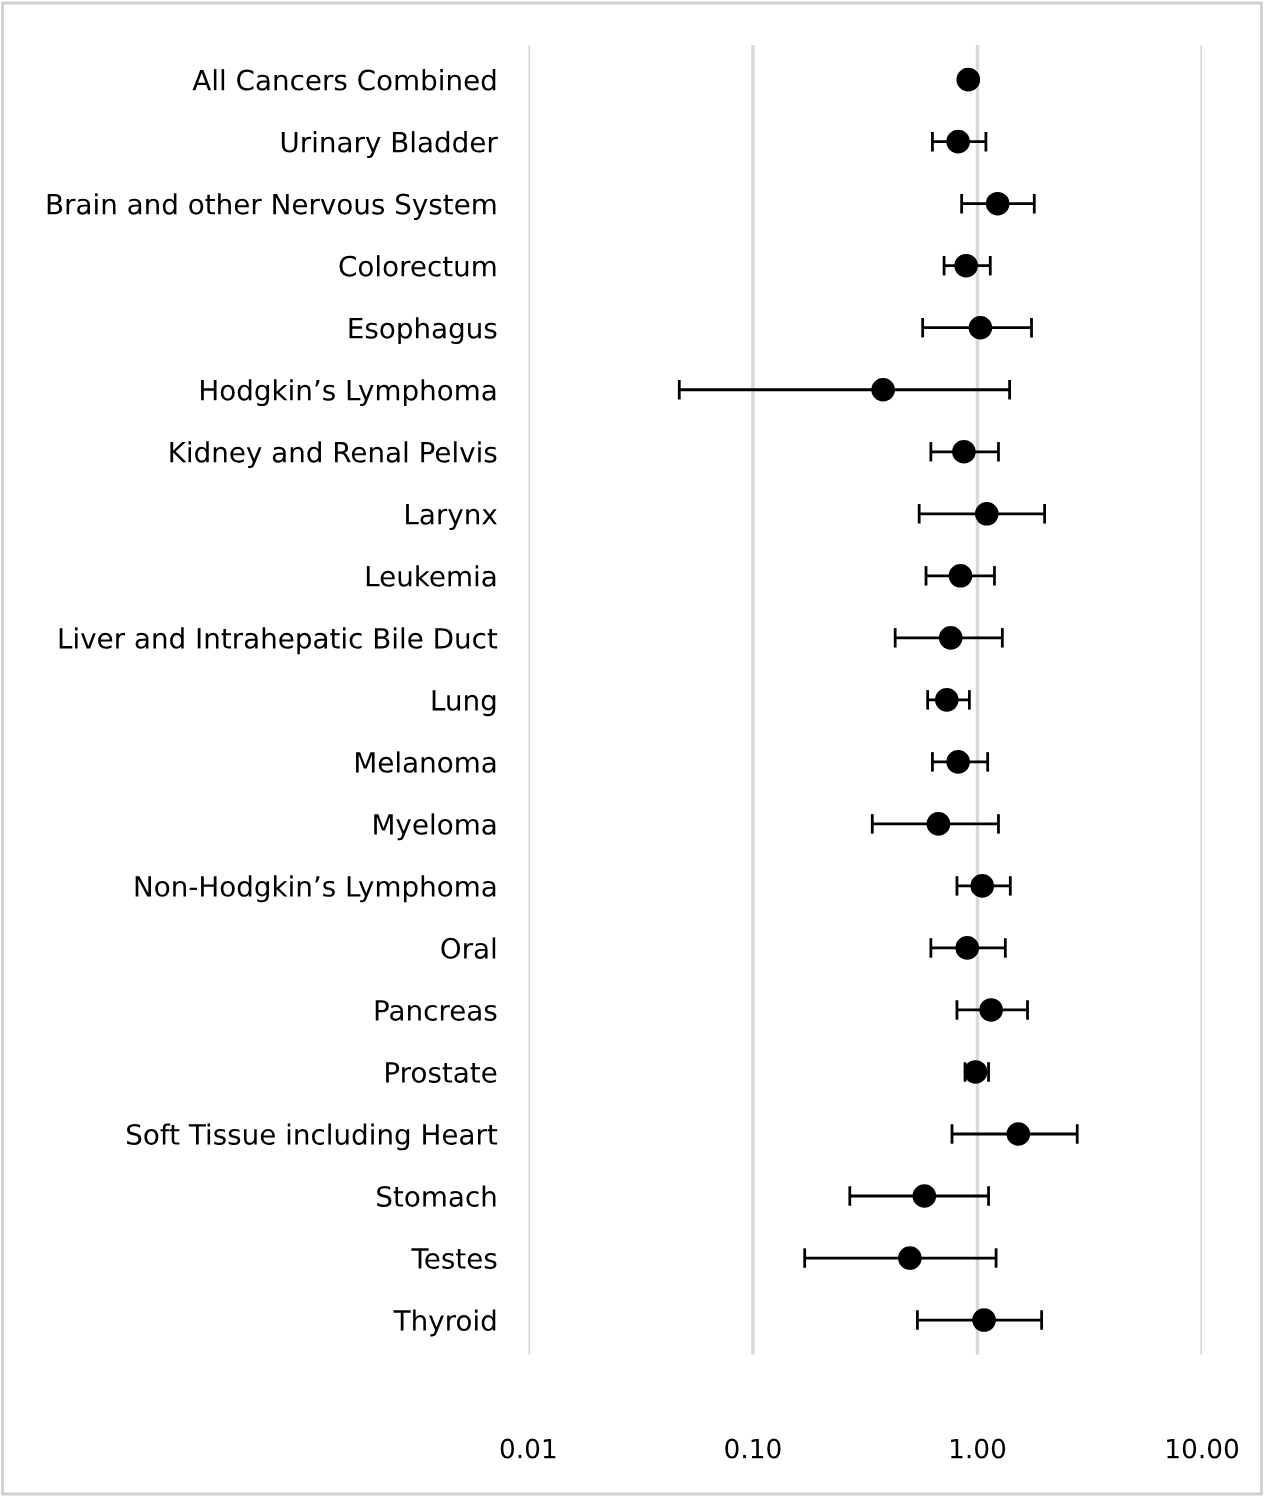 Image resolution: width=1264 pixels, height=1497 pixels. What do you see at coordinates (271, 207) in the screenshot?
I see `y-tick-label: Brain and other Nervous System` at bounding box center [271, 207].